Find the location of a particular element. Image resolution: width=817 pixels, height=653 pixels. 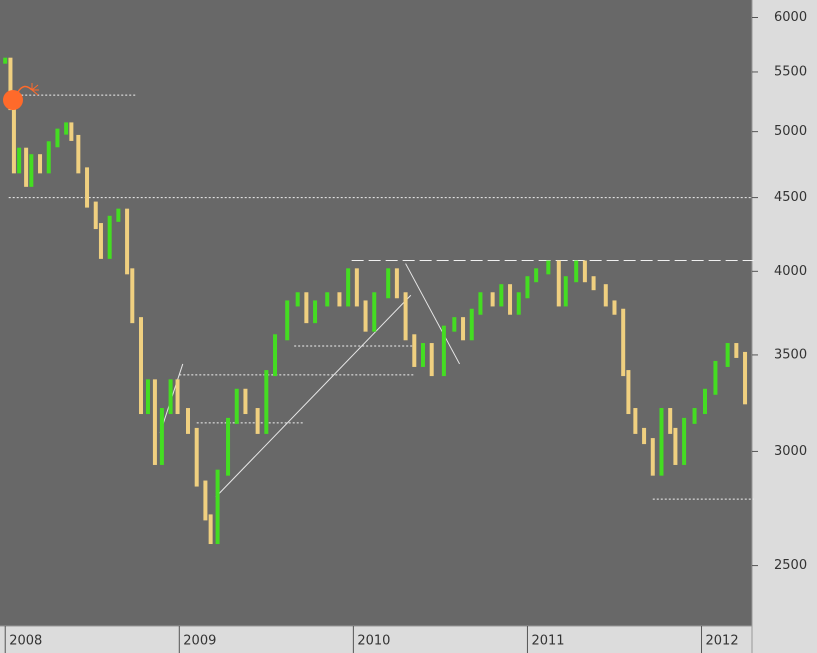

y-tick-label: 3000 is located at coordinates (790, 451).